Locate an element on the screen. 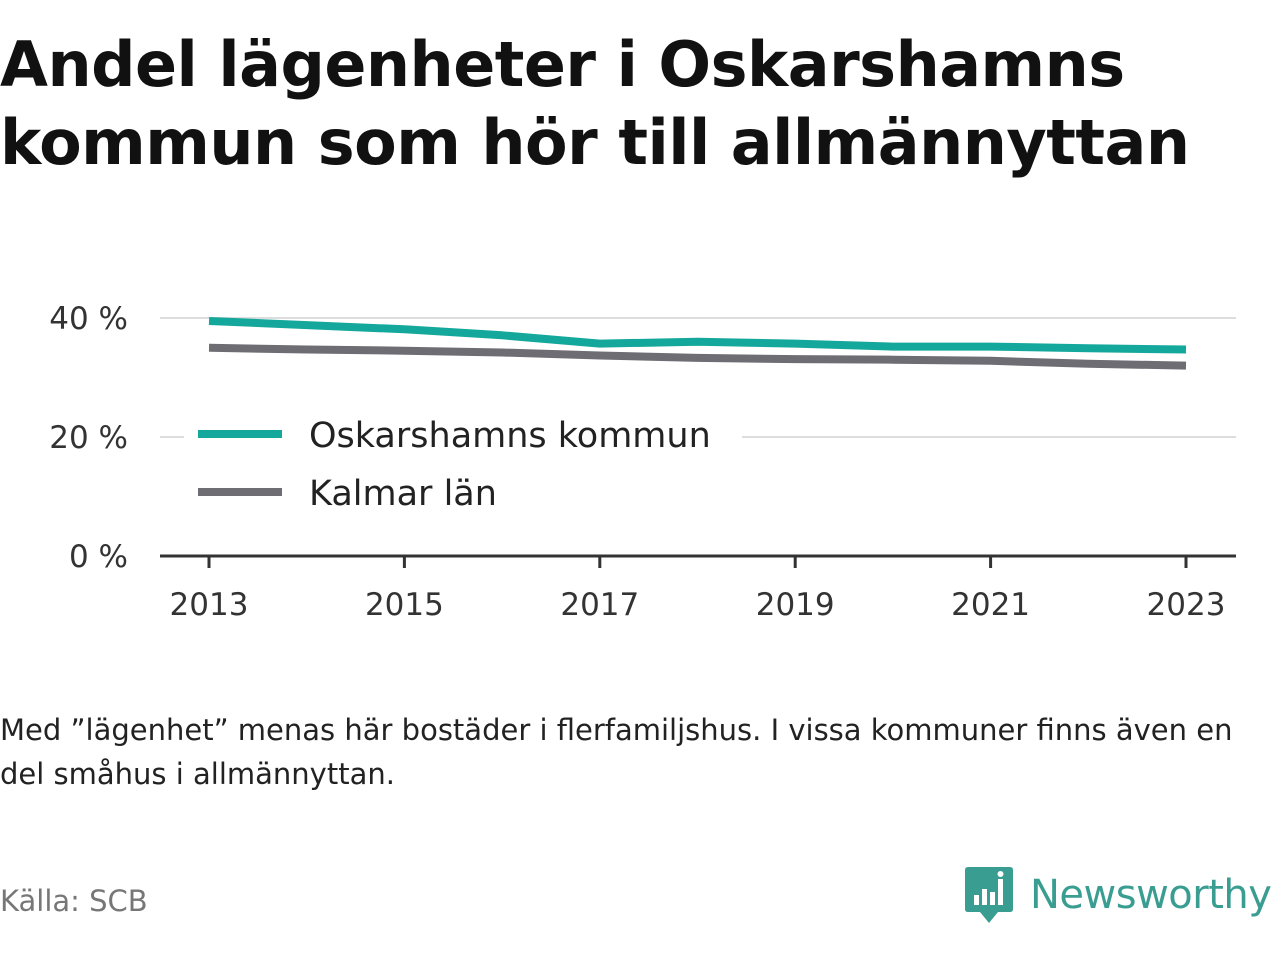  y-tick-label: 40 % is located at coordinates (88, 319).